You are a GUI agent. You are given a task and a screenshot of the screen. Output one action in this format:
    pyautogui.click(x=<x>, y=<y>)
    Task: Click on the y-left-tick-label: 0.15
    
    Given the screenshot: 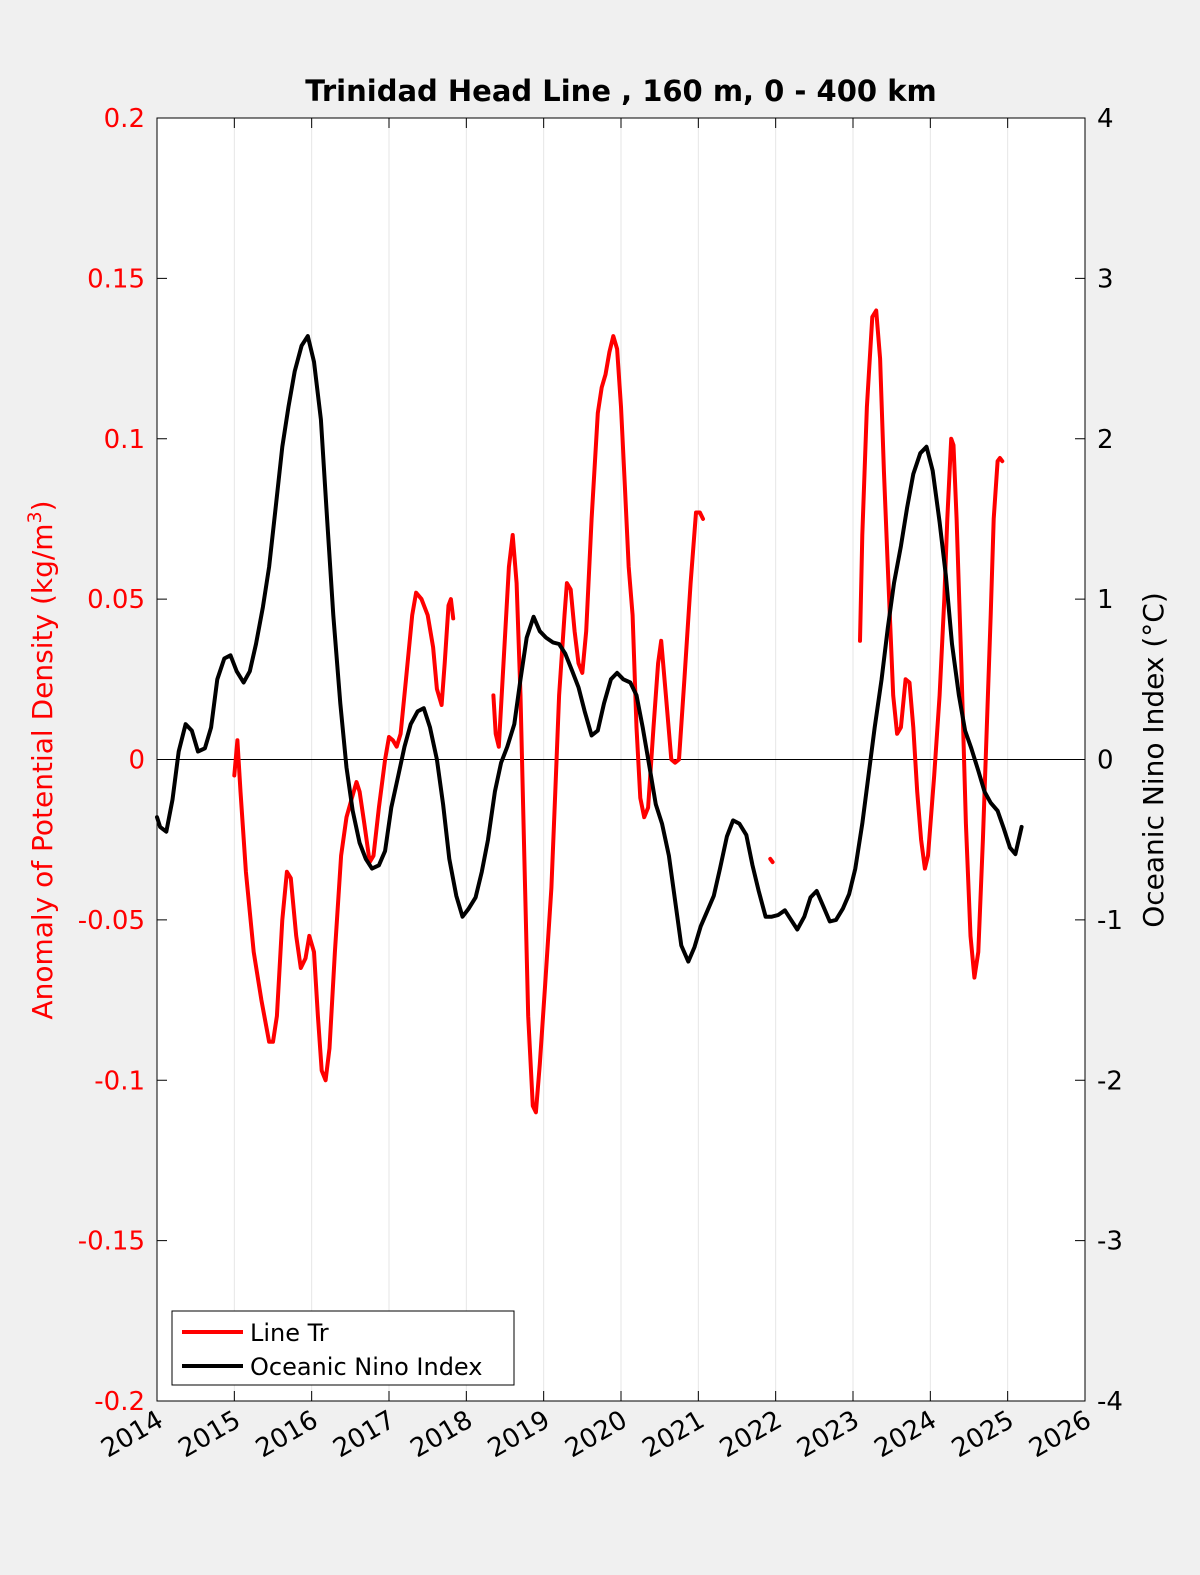 What is the action you would take?
    pyautogui.click(x=116, y=279)
    